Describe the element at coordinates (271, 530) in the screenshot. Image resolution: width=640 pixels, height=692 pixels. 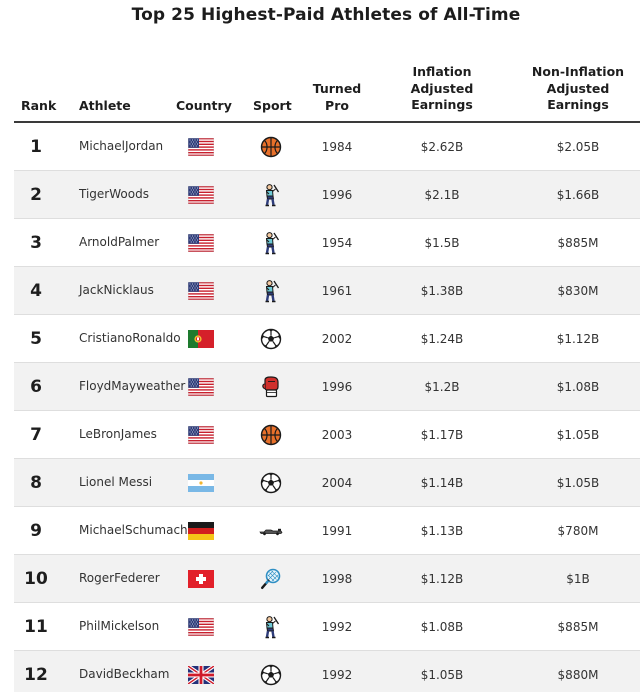
I see `race-car-icon` at that location.